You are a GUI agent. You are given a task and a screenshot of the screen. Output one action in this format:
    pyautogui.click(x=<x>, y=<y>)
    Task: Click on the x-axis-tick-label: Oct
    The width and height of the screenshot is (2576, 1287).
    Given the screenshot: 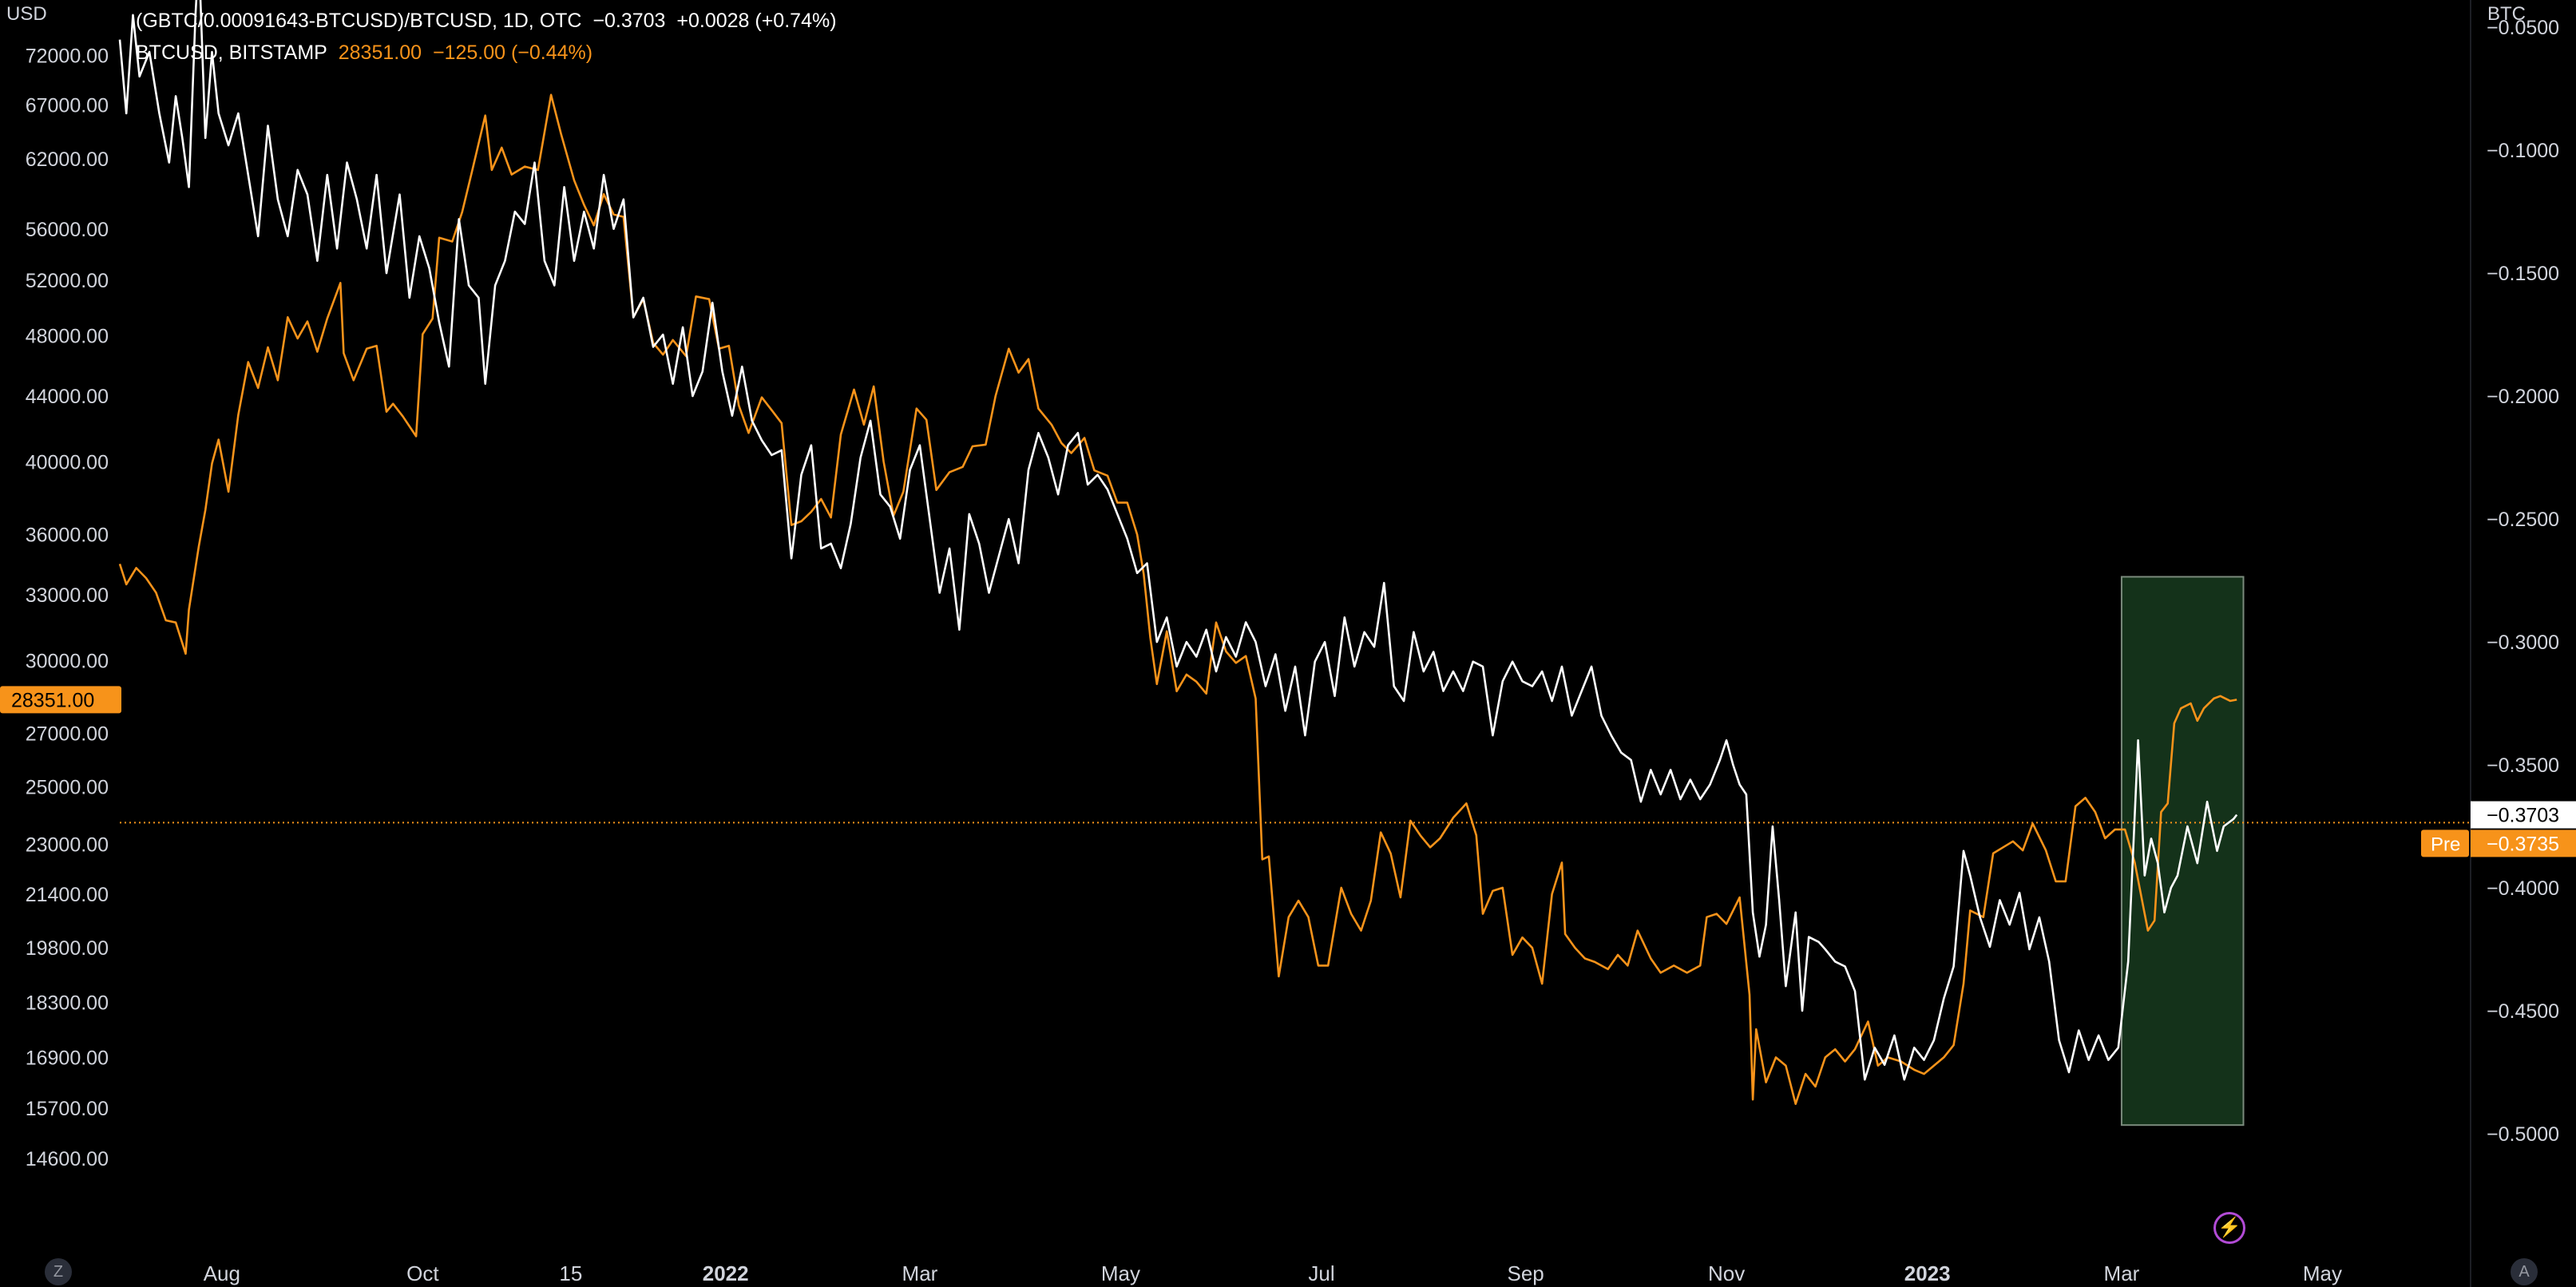 What is the action you would take?
    pyautogui.click(x=423, y=1273)
    